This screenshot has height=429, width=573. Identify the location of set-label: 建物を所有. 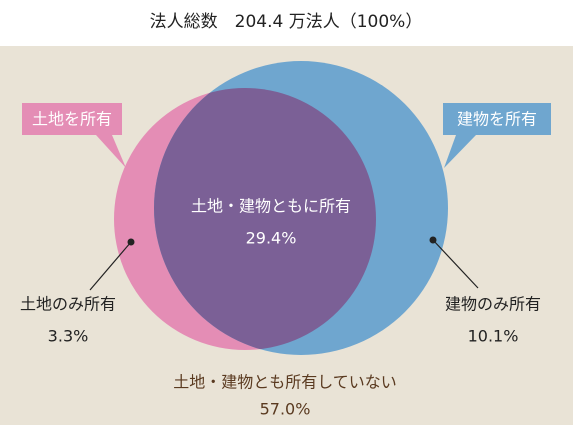
(497, 119).